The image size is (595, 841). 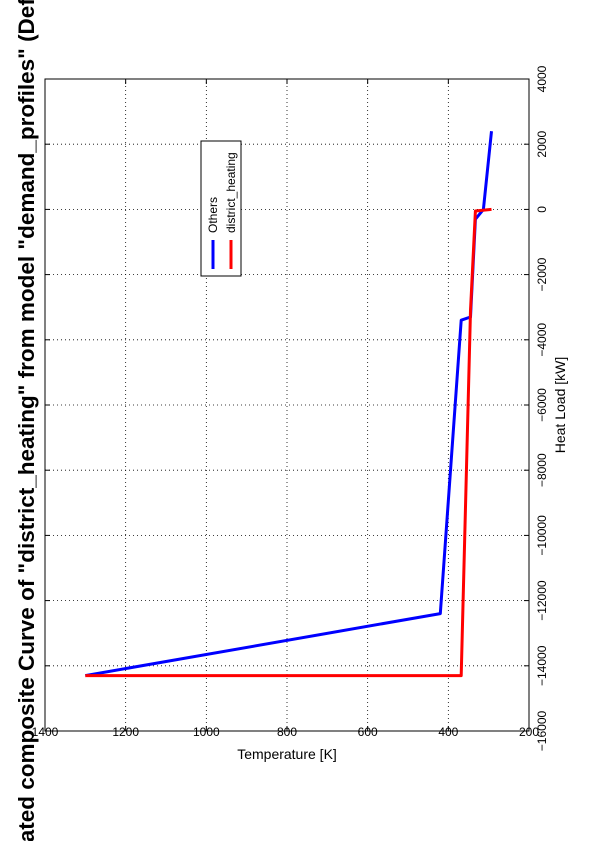 I want to click on x-tick-label: −12000, so click(x=542, y=600).